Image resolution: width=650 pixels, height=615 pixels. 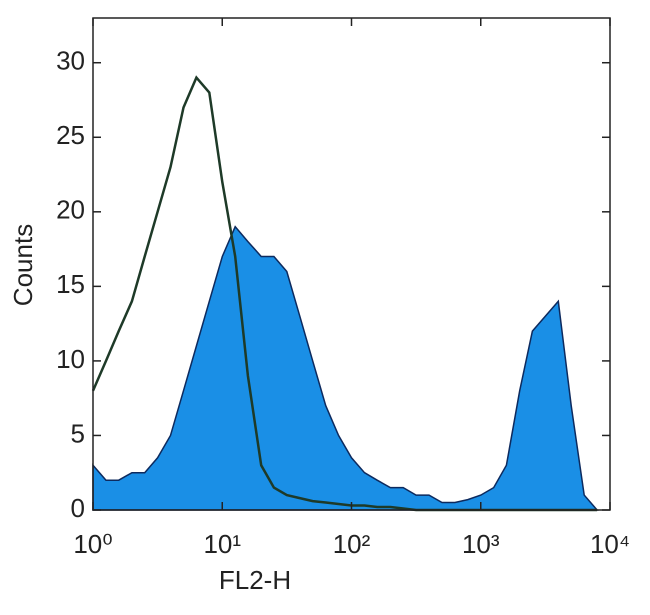 What do you see at coordinates (78, 433) in the screenshot?
I see `y-tick-label: 5` at bounding box center [78, 433].